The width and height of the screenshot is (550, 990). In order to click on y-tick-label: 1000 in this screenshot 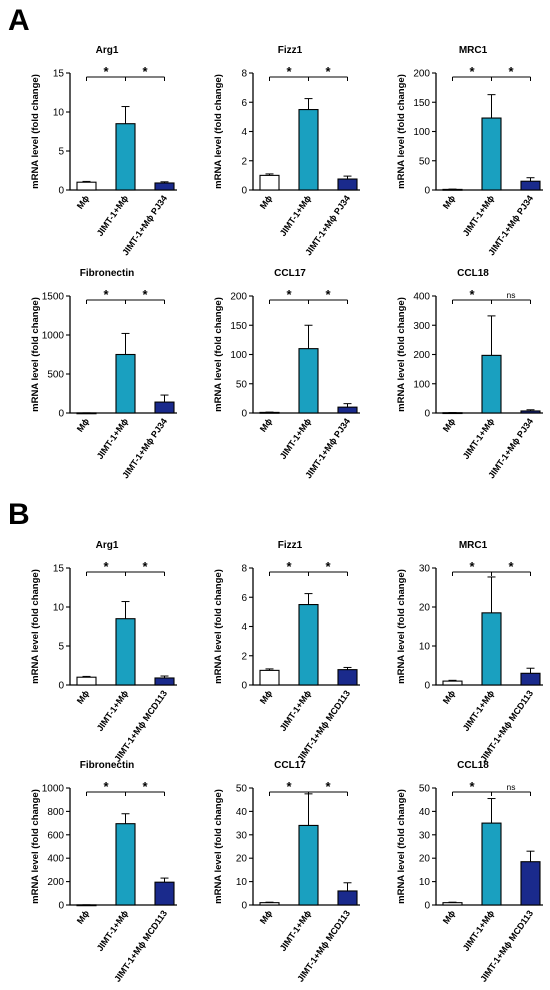, I will do `click(53, 336)`.